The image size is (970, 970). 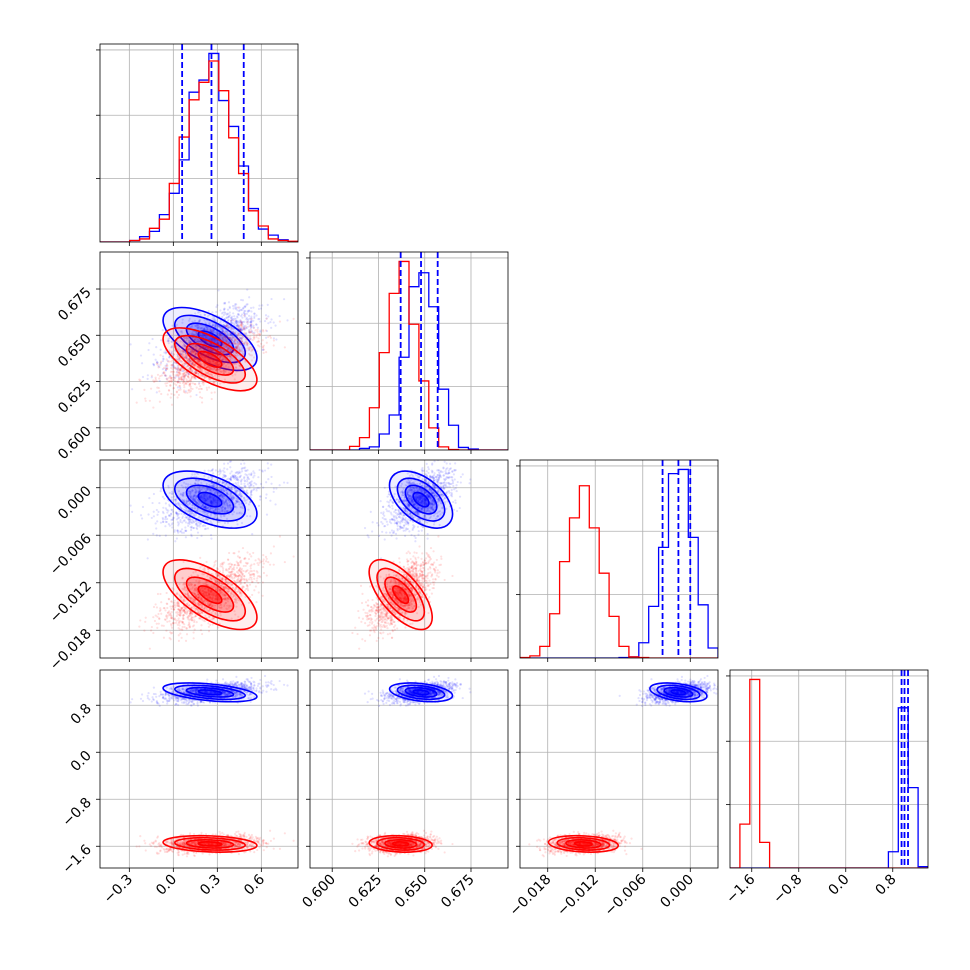 What do you see at coordinates (212, 348) in the screenshot?
I see `density-layer` at bounding box center [212, 348].